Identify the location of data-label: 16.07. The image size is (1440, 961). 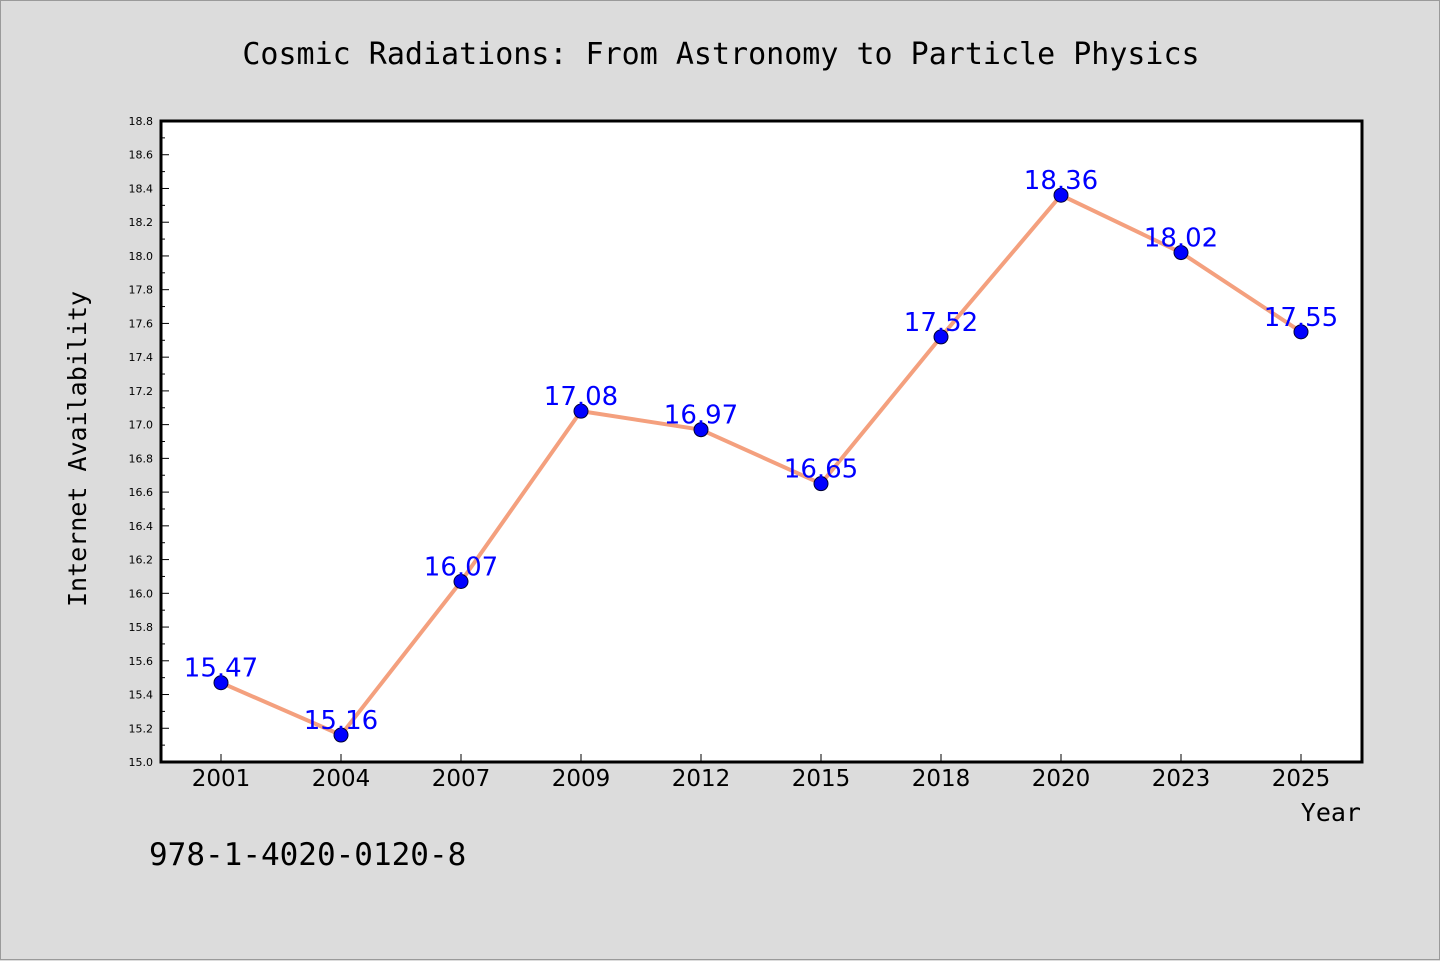
(461, 568).